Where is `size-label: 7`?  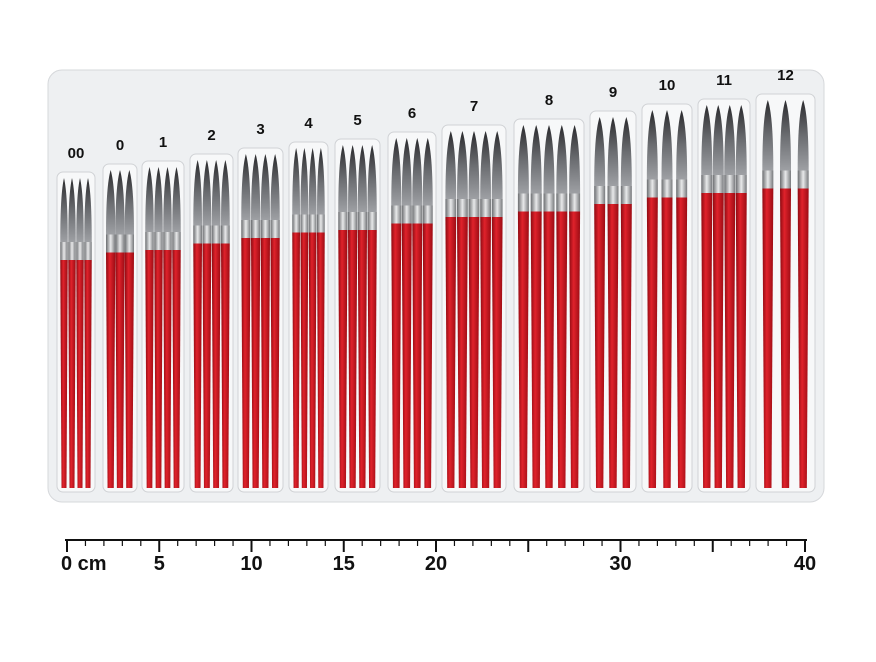
size-label: 7 is located at coordinates (474, 106).